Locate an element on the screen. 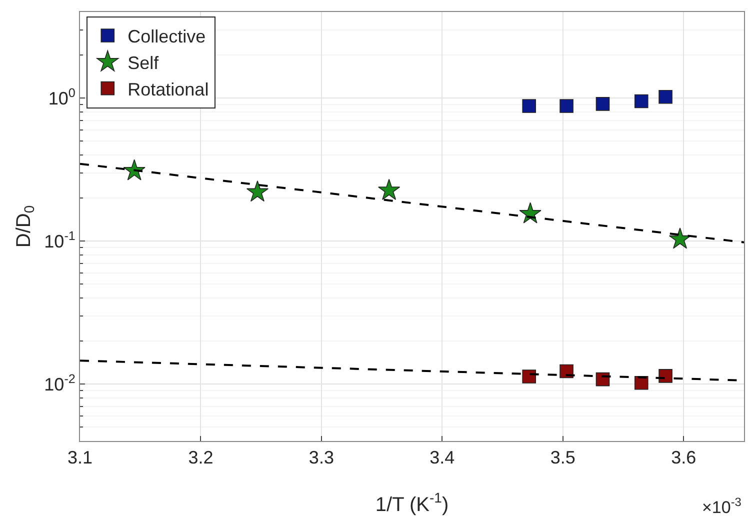 The height and width of the screenshot is (521, 752). x-tick-label: 3.4 is located at coordinates (442, 458).